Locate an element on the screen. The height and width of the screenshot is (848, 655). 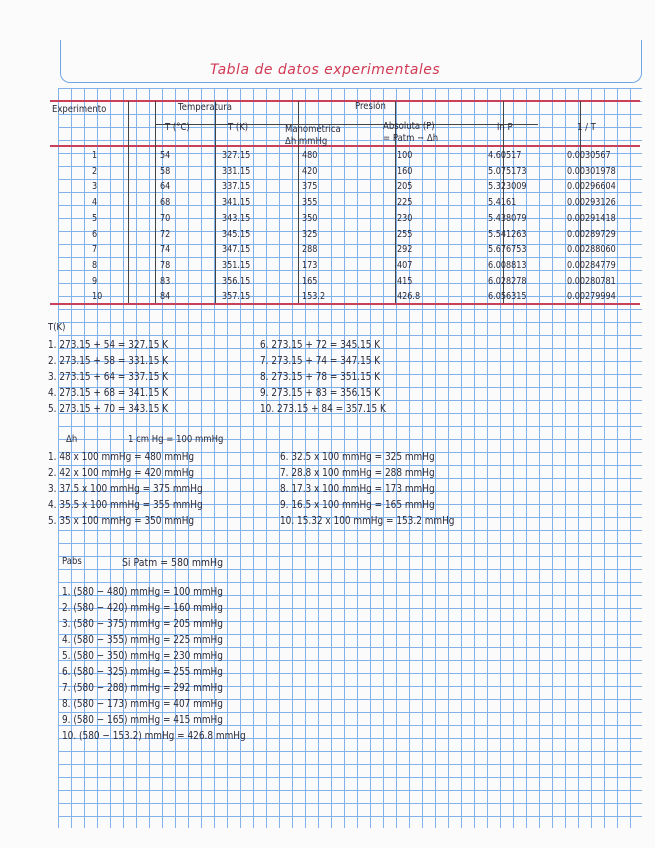
table-cell: 70 is located at coordinates (165, 218).